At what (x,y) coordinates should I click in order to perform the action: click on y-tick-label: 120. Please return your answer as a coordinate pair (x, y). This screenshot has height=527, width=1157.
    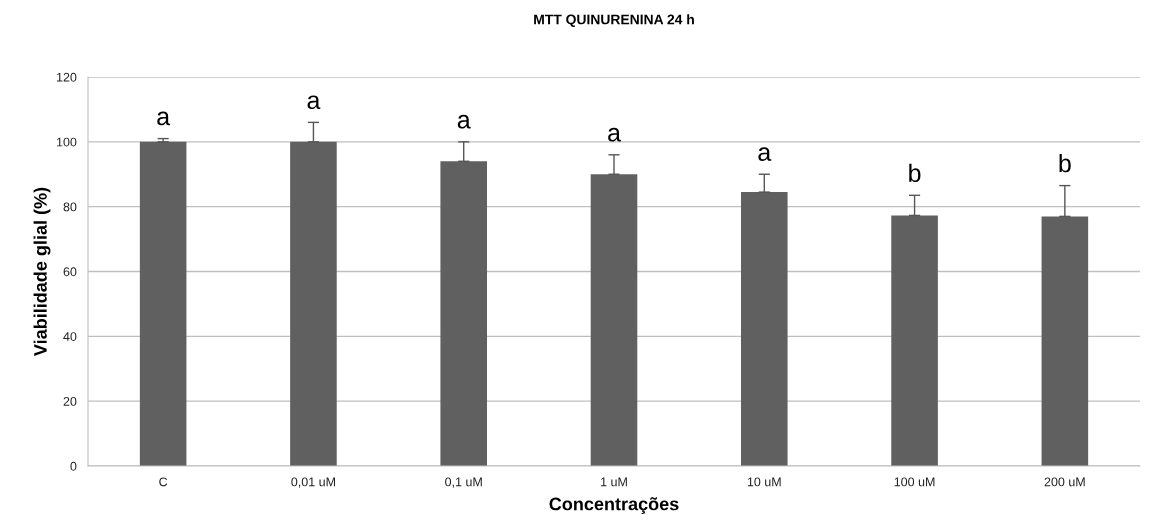
    Looking at the image, I should click on (66, 77).